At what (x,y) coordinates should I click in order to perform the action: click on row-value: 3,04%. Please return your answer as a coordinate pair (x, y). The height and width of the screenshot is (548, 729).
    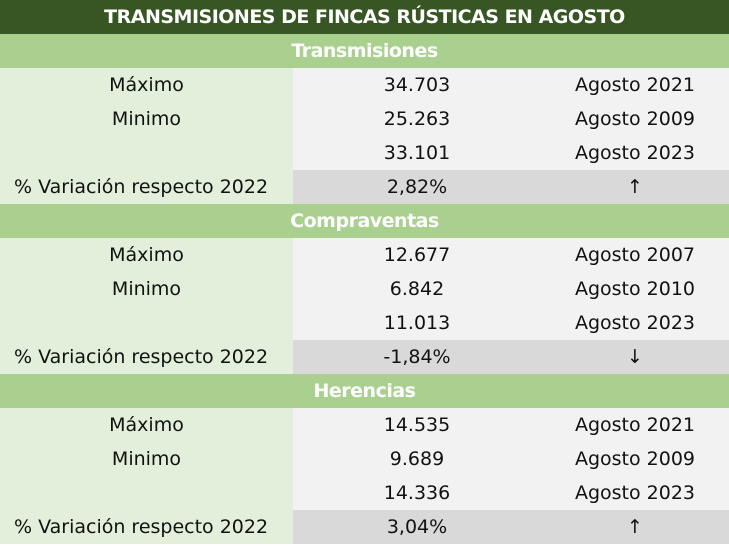
    Looking at the image, I should click on (417, 527).